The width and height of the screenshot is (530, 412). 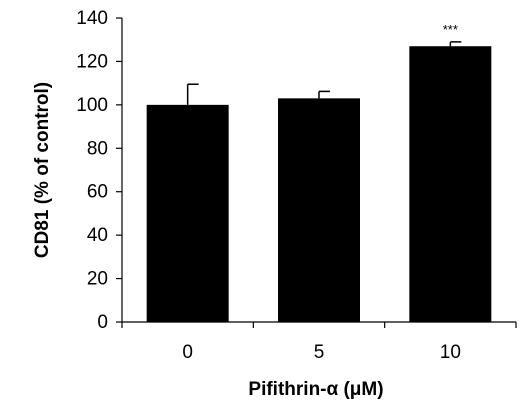 What do you see at coordinates (319, 352) in the screenshot?
I see `x-tick-label: 5` at bounding box center [319, 352].